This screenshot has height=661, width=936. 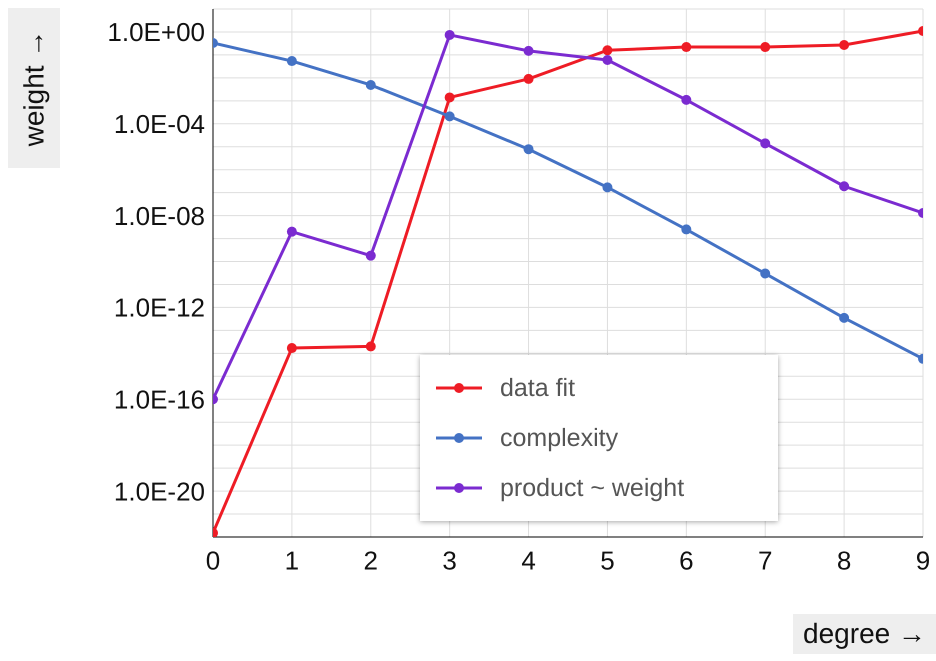 I want to click on x-tick-label: 9, so click(x=923, y=560).